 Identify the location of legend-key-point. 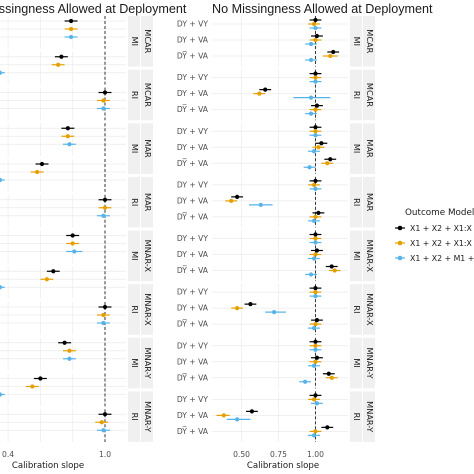
(400, 258).